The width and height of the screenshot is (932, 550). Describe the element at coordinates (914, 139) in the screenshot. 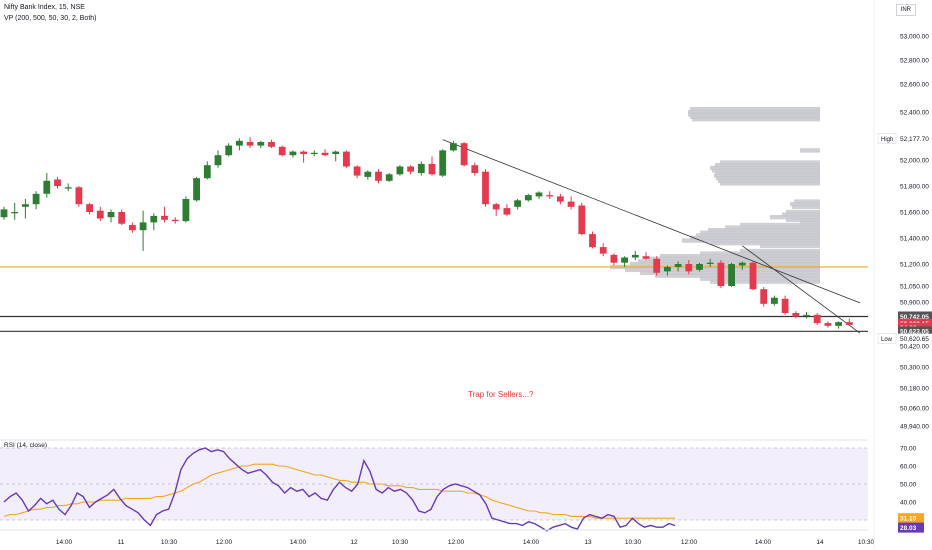

I see `price-label-high: 52,177.70` at that location.